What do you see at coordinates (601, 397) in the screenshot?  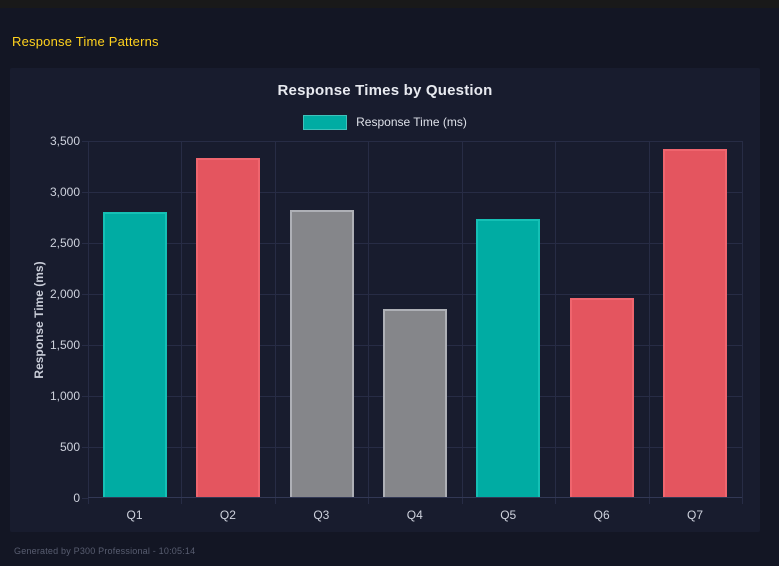 I see `bar-q6` at bounding box center [601, 397].